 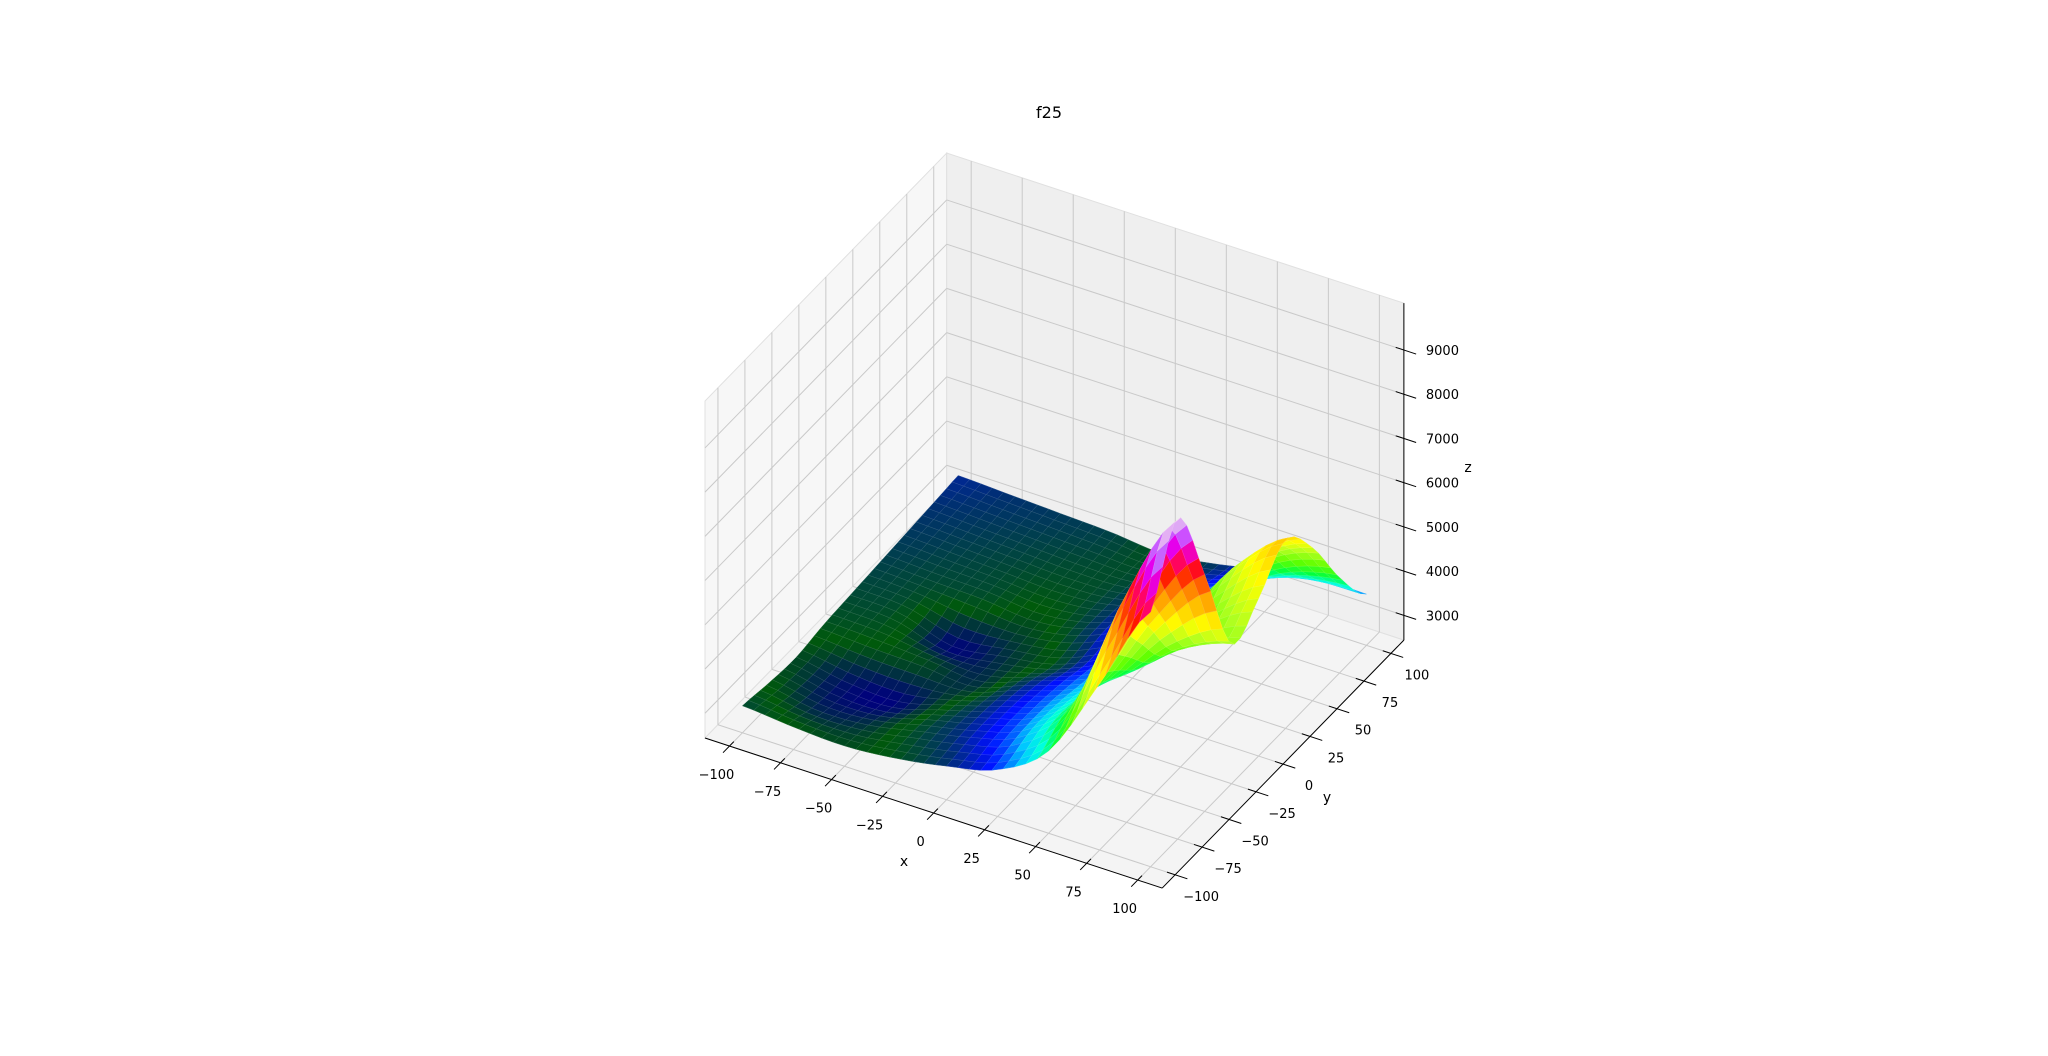 What do you see at coordinates (717, 775) in the screenshot?
I see `x-tick-label: −100` at bounding box center [717, 775].